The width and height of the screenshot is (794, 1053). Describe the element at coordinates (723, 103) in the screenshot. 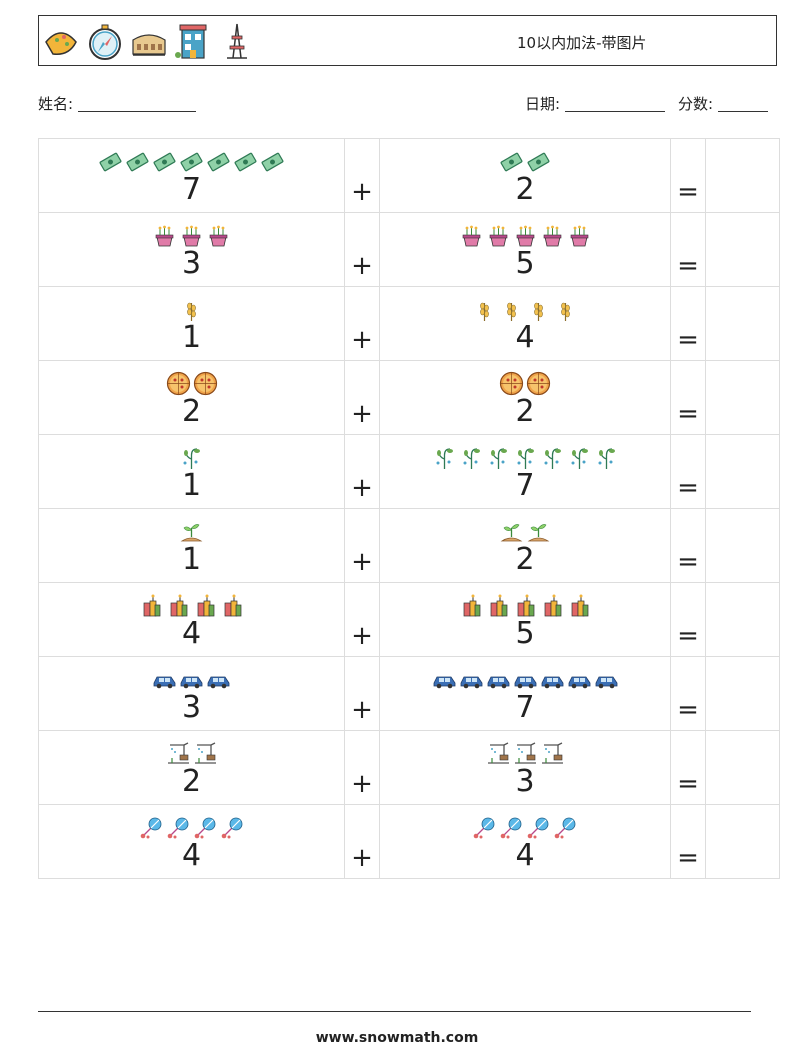

I see `score-field: 分数:` at that location.